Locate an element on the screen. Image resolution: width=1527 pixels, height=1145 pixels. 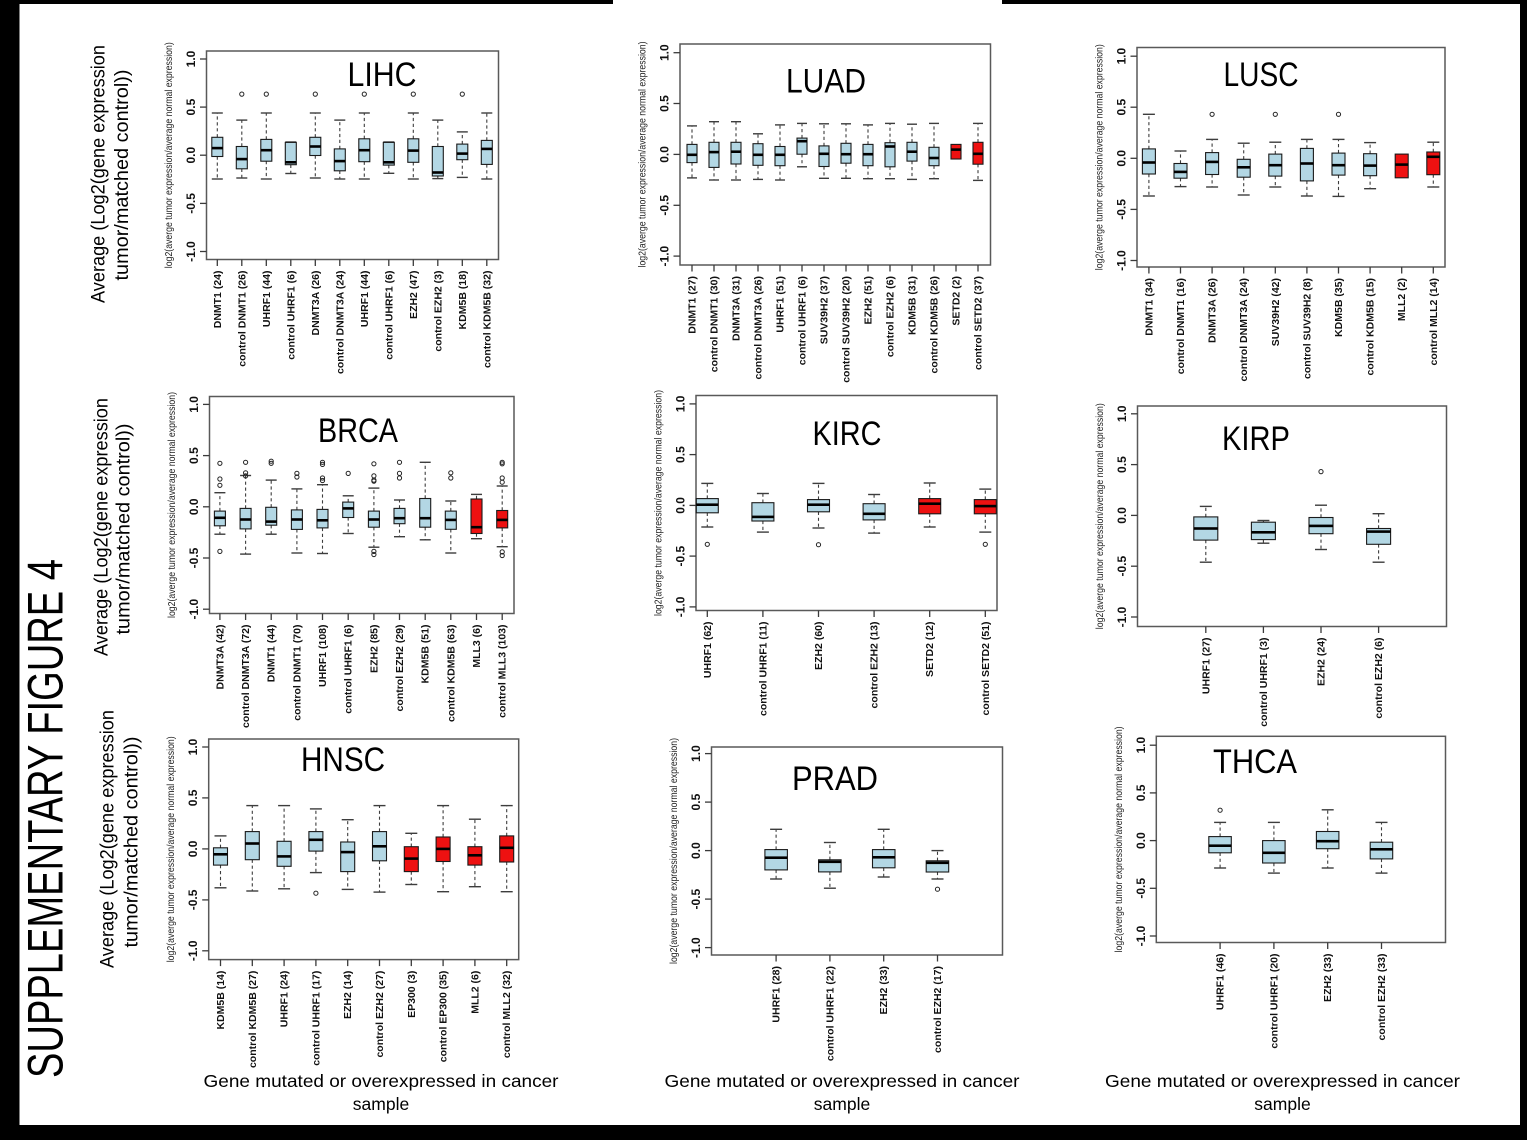
svg-text: EP300 (3) is located at coordinates (412, 994).